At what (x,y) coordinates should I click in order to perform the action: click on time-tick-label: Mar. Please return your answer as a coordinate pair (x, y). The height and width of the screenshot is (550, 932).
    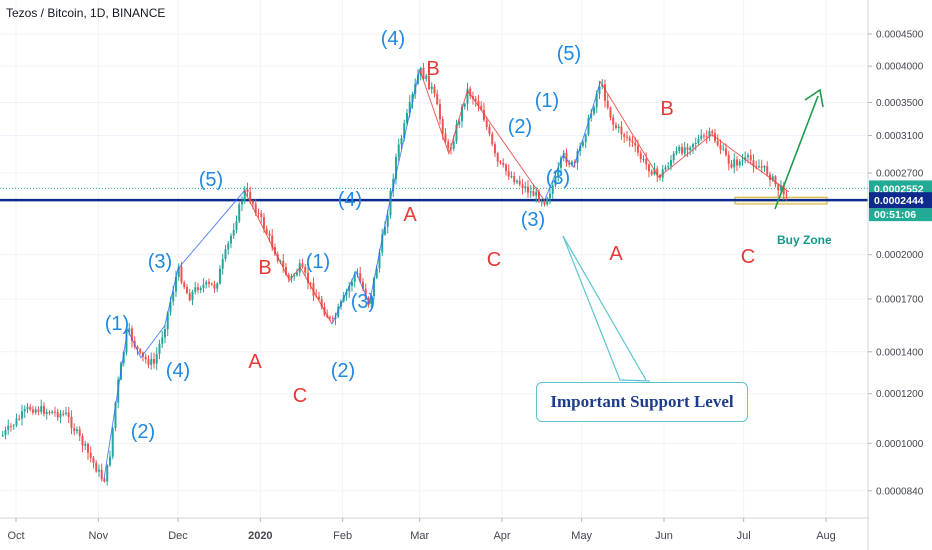
    Looking at the image, I should click on (419, 536).